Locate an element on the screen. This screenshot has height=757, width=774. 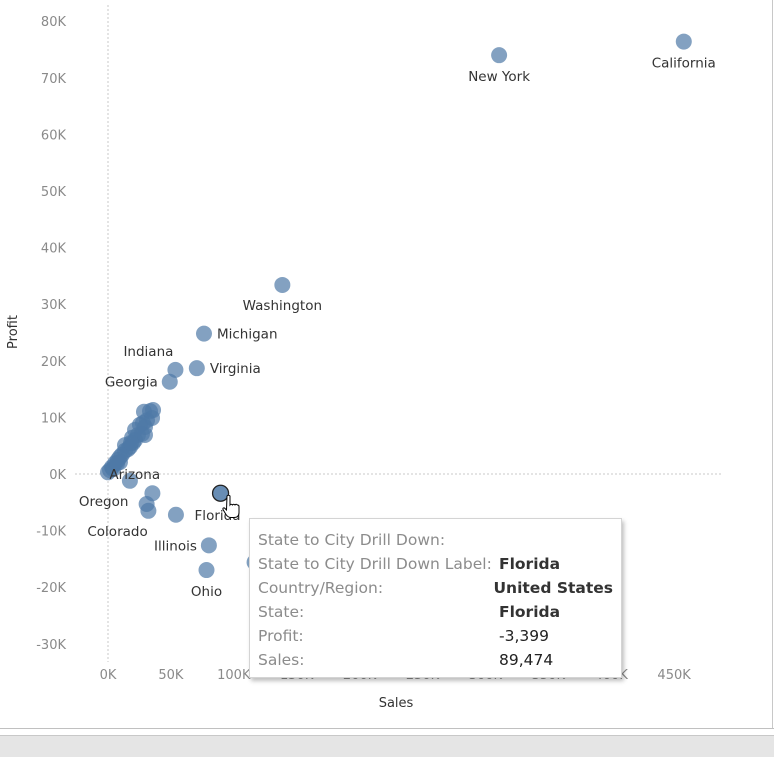
tooltip-row-drill-down: State to City Drill Down: is located at coordinates (435, 540).